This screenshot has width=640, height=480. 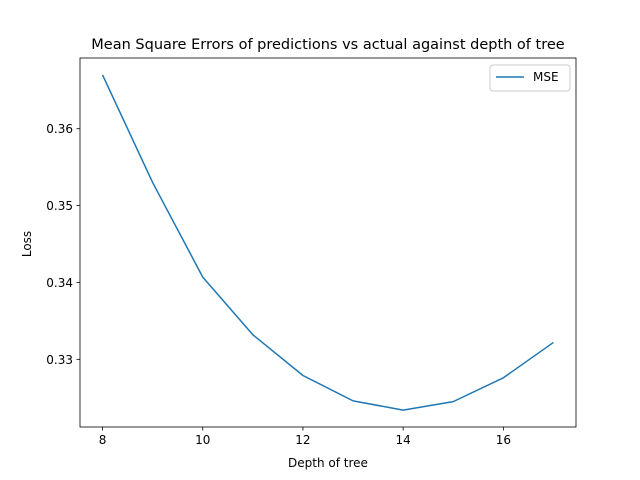 I want to click on x-axis-ticks: 8 10 12 14 16, so click(x=305, y=437).